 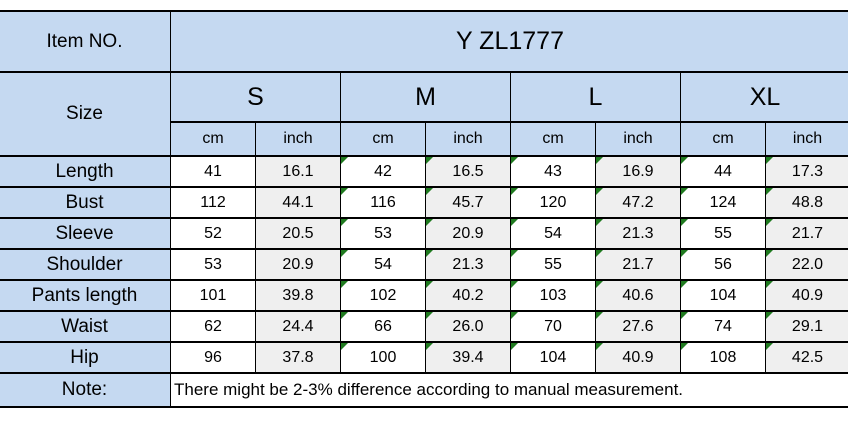 I want to click on cell-value: 101, so click(x=213, y=295).